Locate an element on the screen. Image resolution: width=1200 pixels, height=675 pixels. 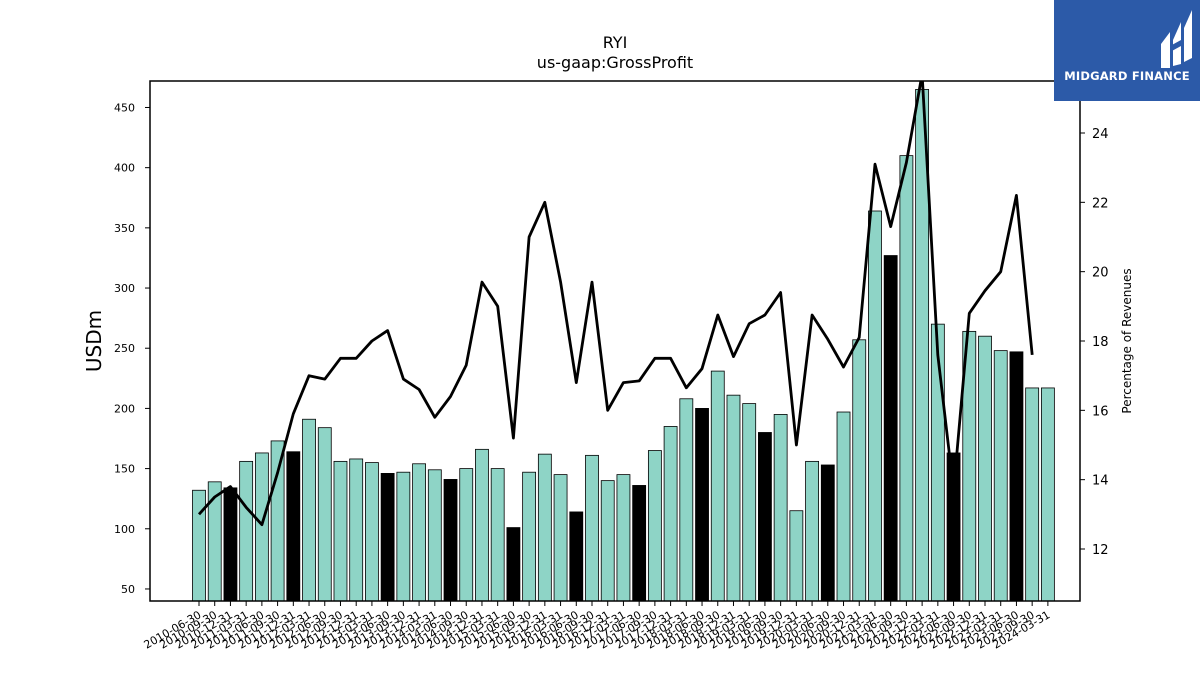
y-tick-label: 250 is located at coordinates (124, 348).